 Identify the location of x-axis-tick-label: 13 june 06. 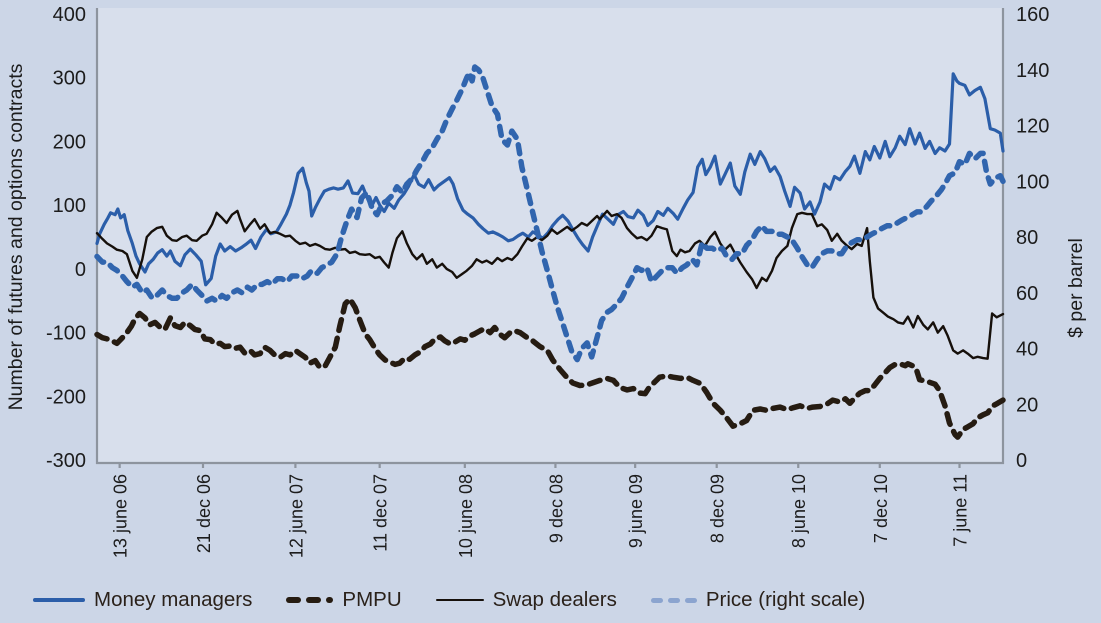
(121, 516).